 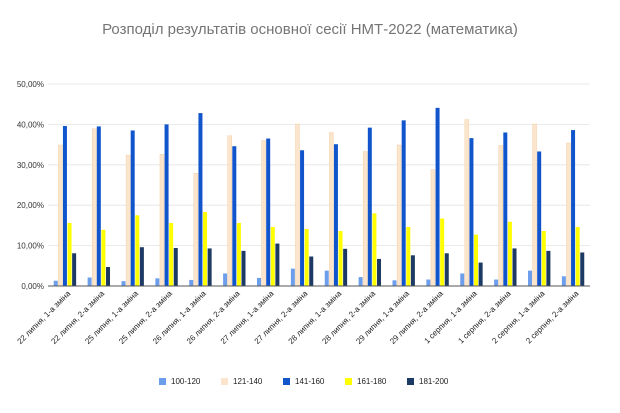 I want to click on legend: 100-120 121-140 141-160 161-180 181-200, so click(x=304, y=381).